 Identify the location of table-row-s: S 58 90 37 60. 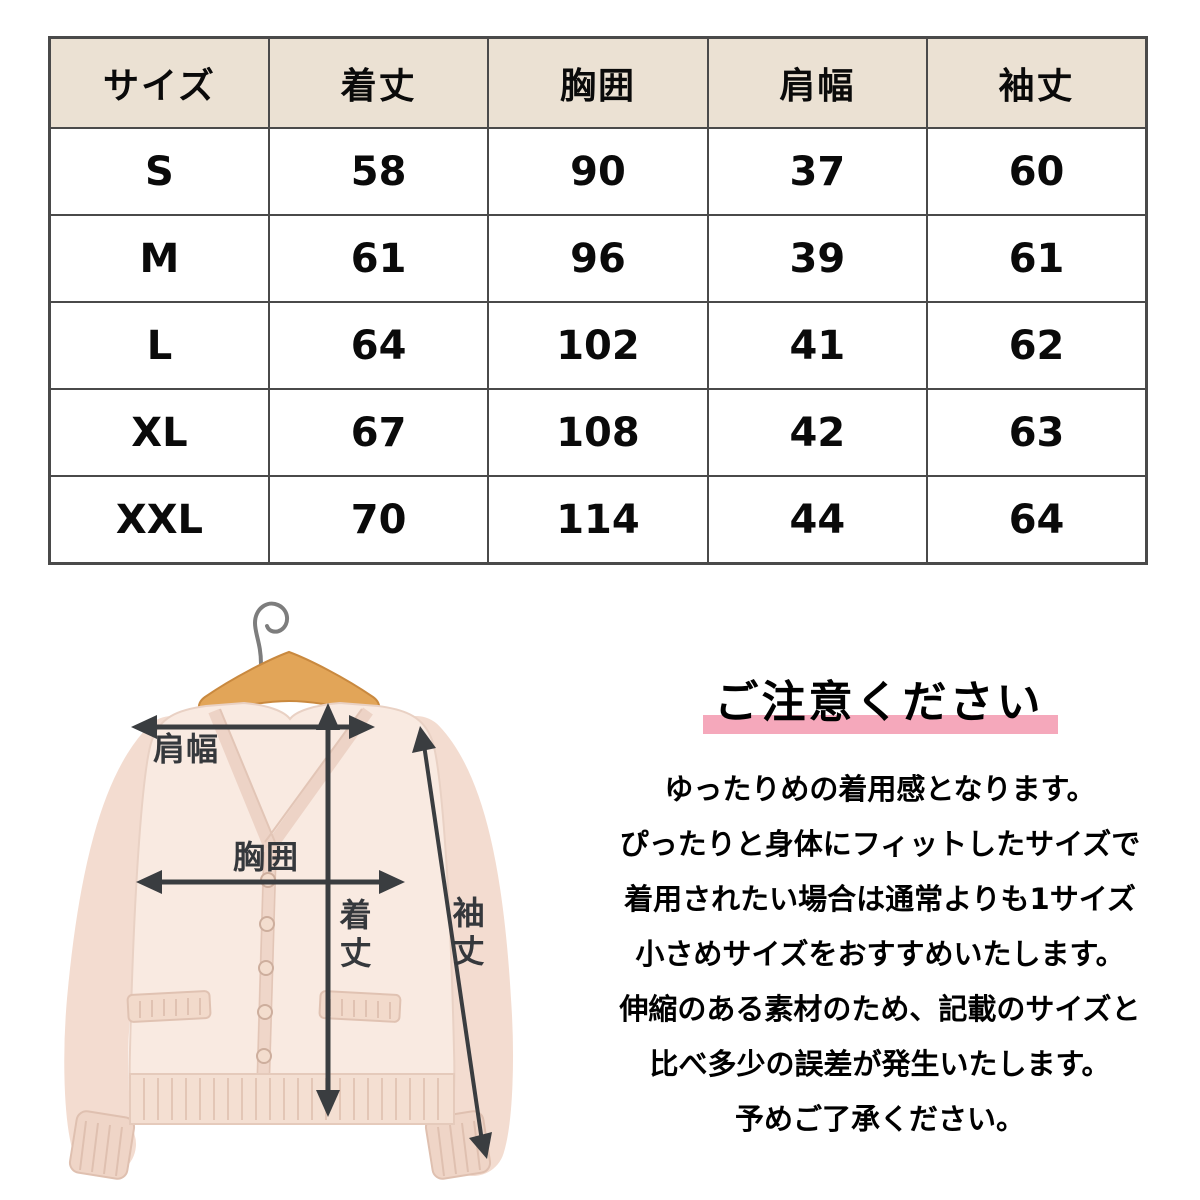
(598, 171).